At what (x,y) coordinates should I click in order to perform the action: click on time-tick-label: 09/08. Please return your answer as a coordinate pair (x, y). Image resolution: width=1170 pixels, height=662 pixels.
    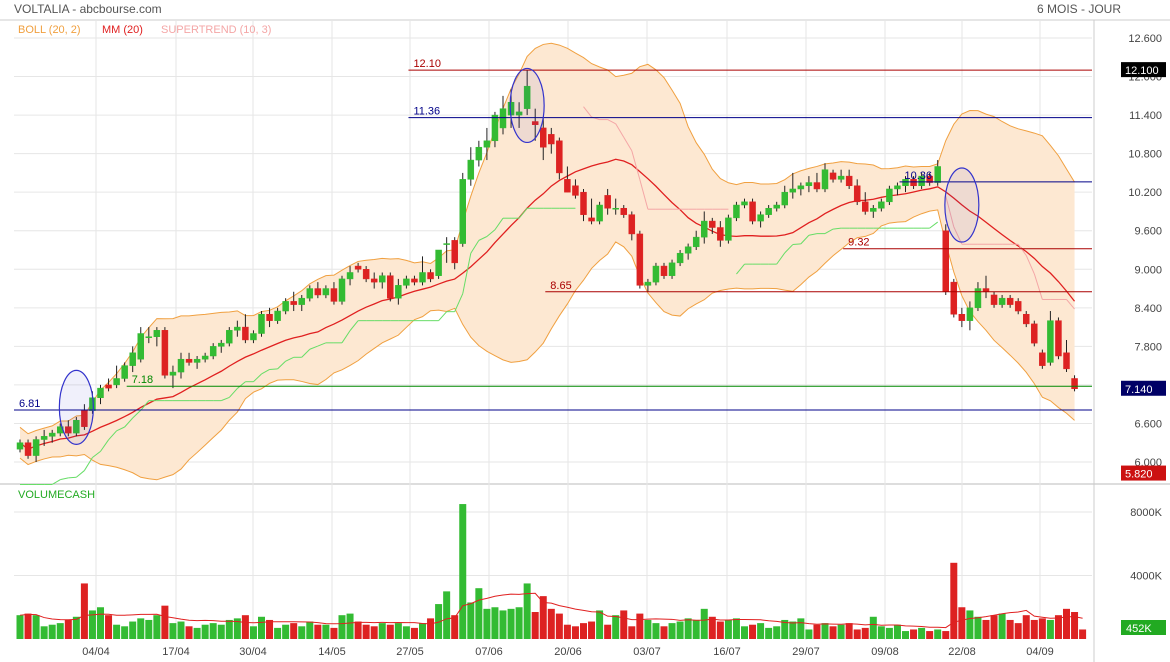
    Looking at the image, I should click on (885, 652).